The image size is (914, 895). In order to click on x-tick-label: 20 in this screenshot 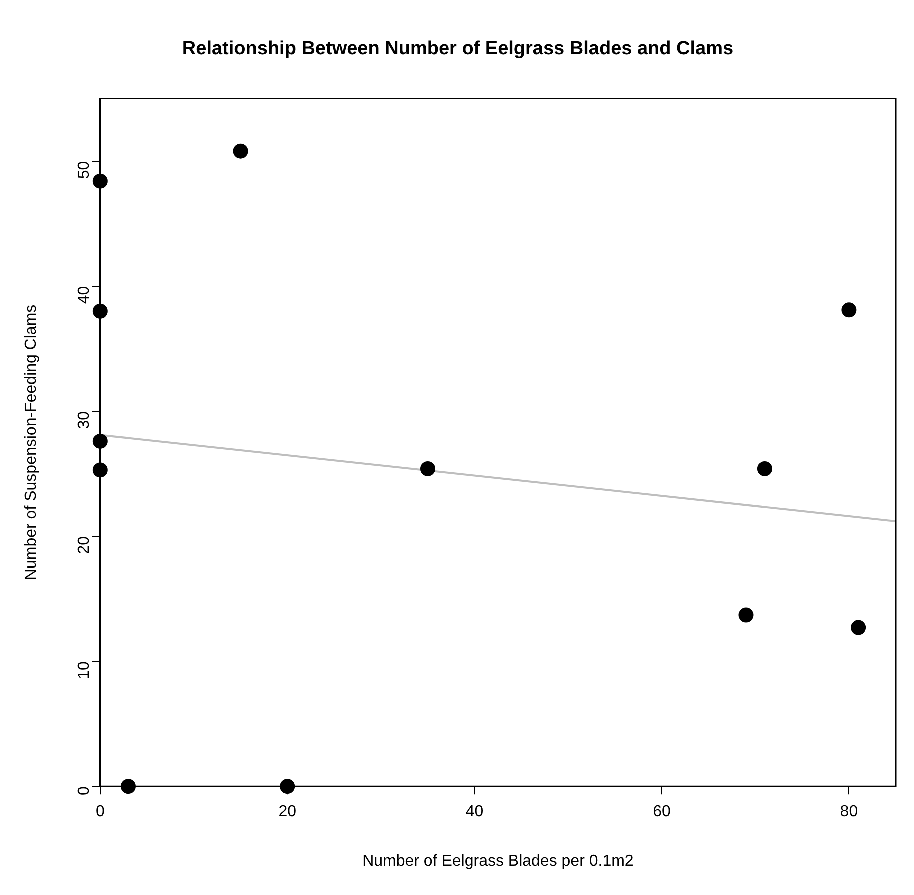, I will do `click(287, 812)`.